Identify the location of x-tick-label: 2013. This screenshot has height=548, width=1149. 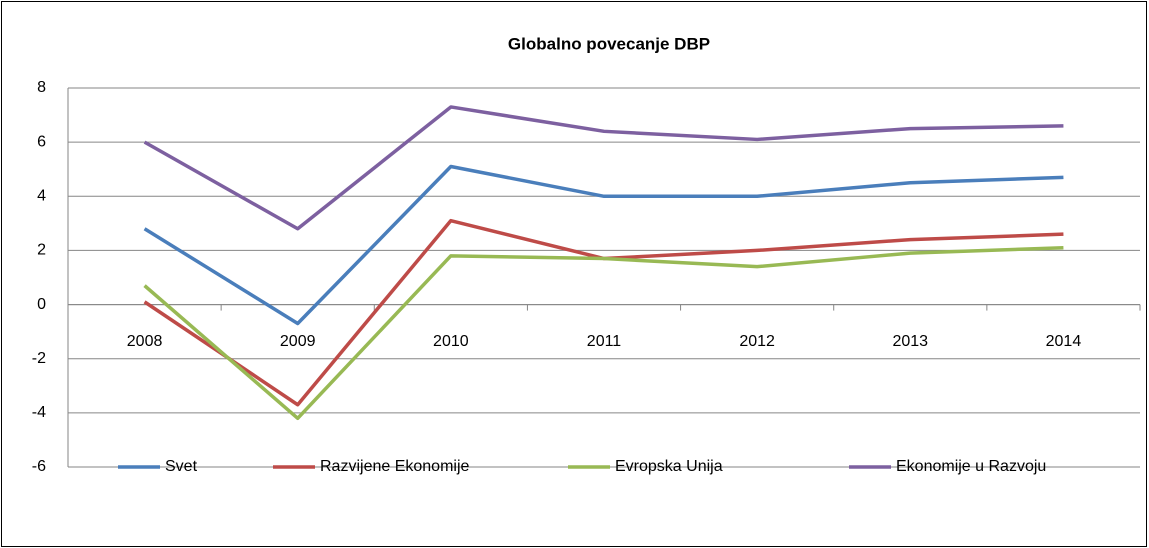
(910, 341).